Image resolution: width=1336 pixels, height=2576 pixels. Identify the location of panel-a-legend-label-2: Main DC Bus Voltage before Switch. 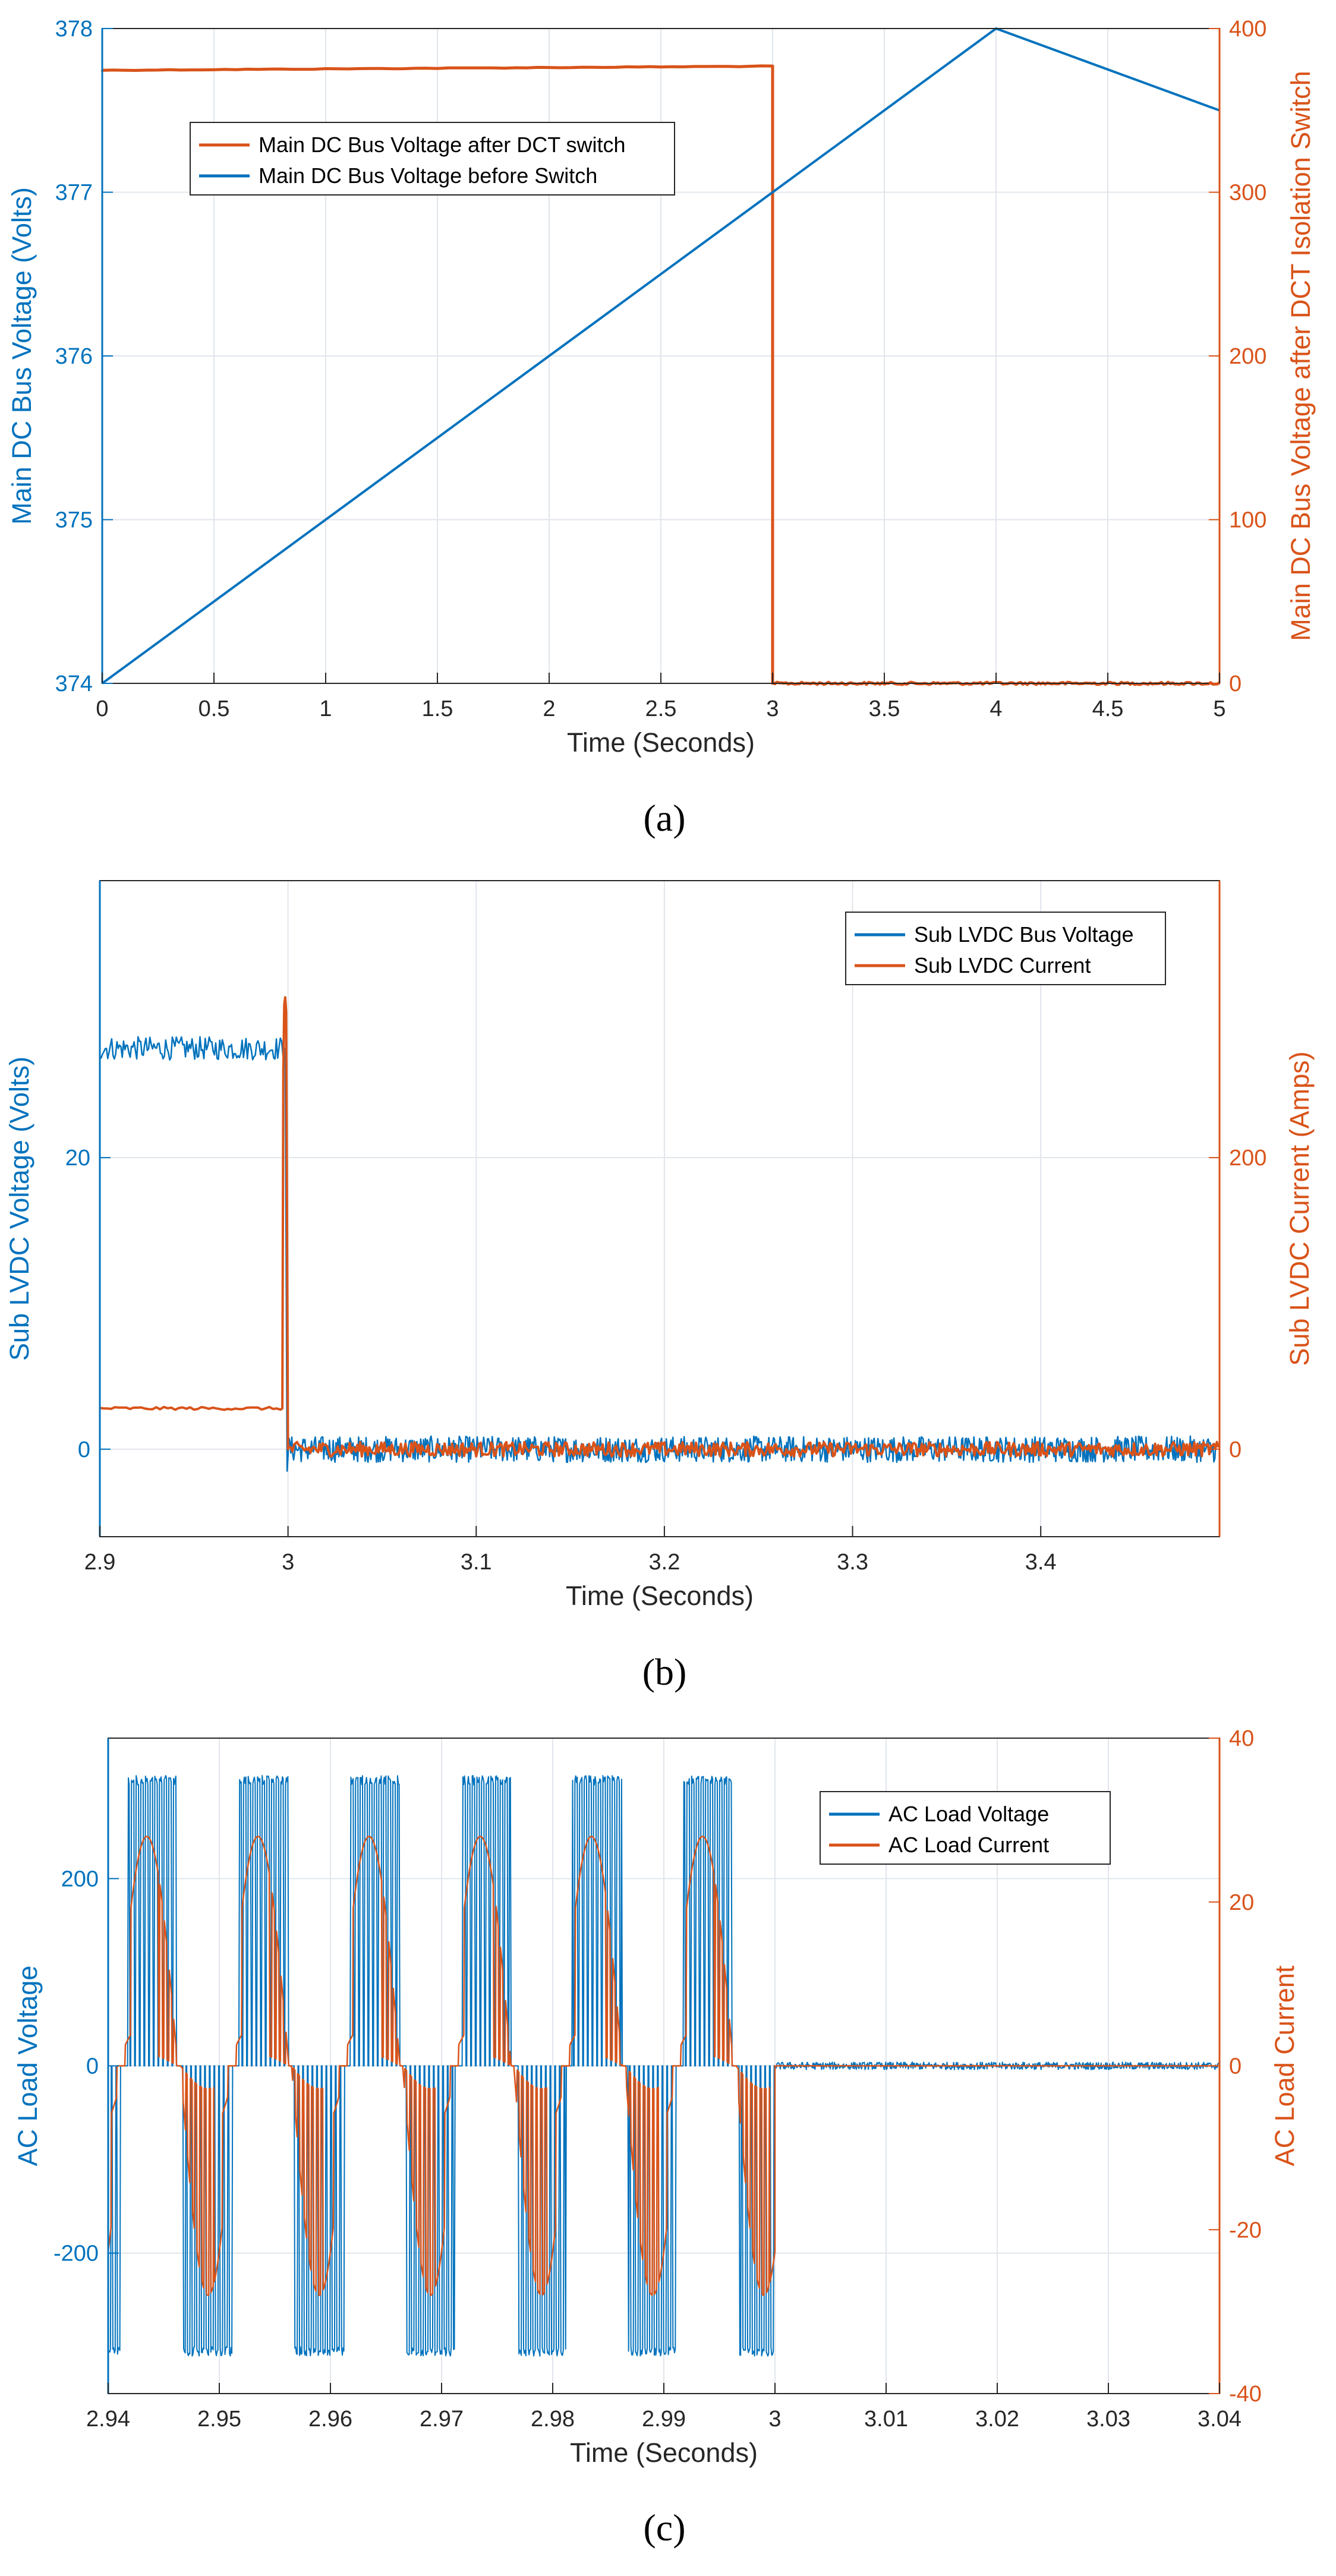
(428, 176).